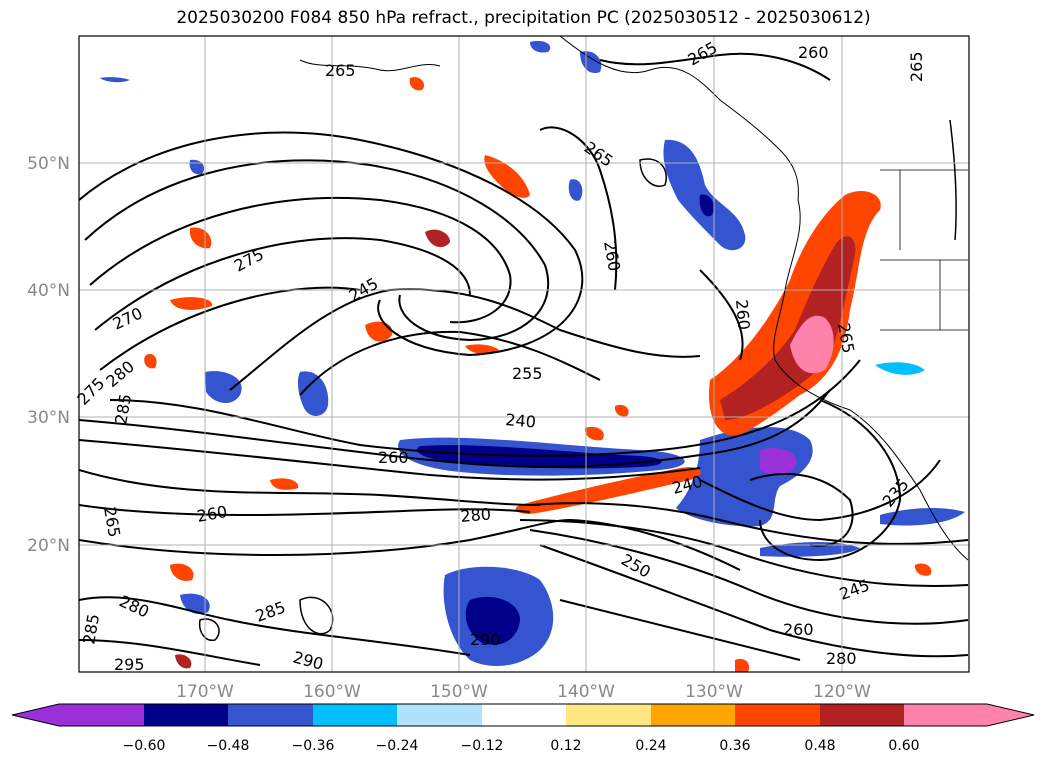 The height and width of the screenshot is (765, 1047). I want to click on colorbar-tick-label: −0.60, so click(144, 746).